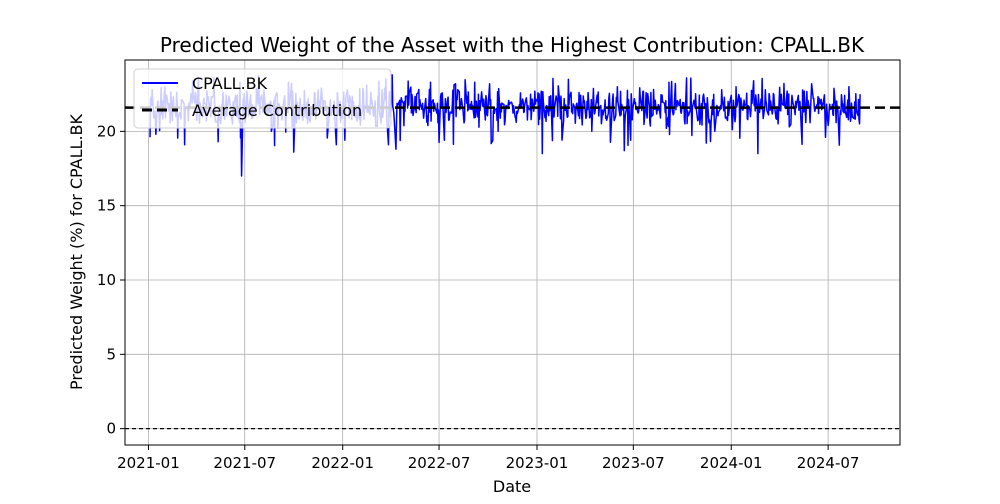 The image size is (1000, 504). I want to click on legend-label-average: Average Contribution, so click(277, 110).